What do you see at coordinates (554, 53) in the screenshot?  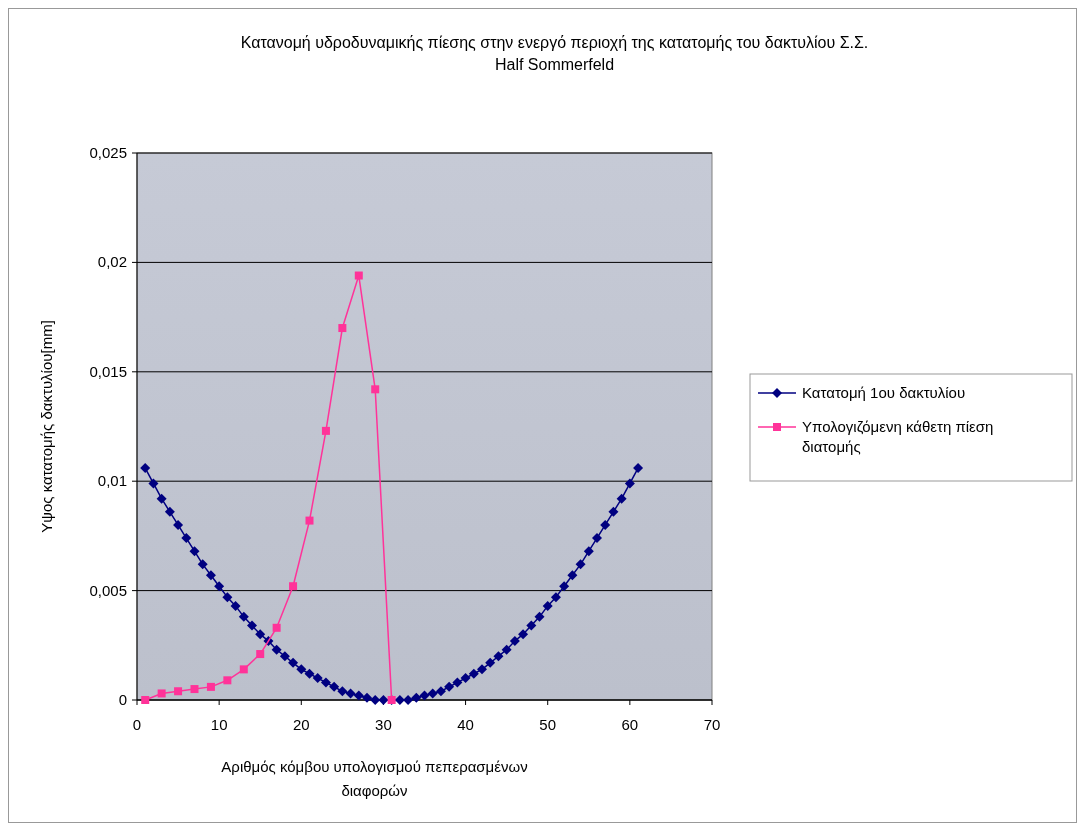 I see `chart-title: Κατανομή υδροδυναμικής πίεσης στην ενεργό περιοχή της κατατομής του δακτυλίου Σ.Σ. Half Sommerfeld` at bounding box center [554, 53].